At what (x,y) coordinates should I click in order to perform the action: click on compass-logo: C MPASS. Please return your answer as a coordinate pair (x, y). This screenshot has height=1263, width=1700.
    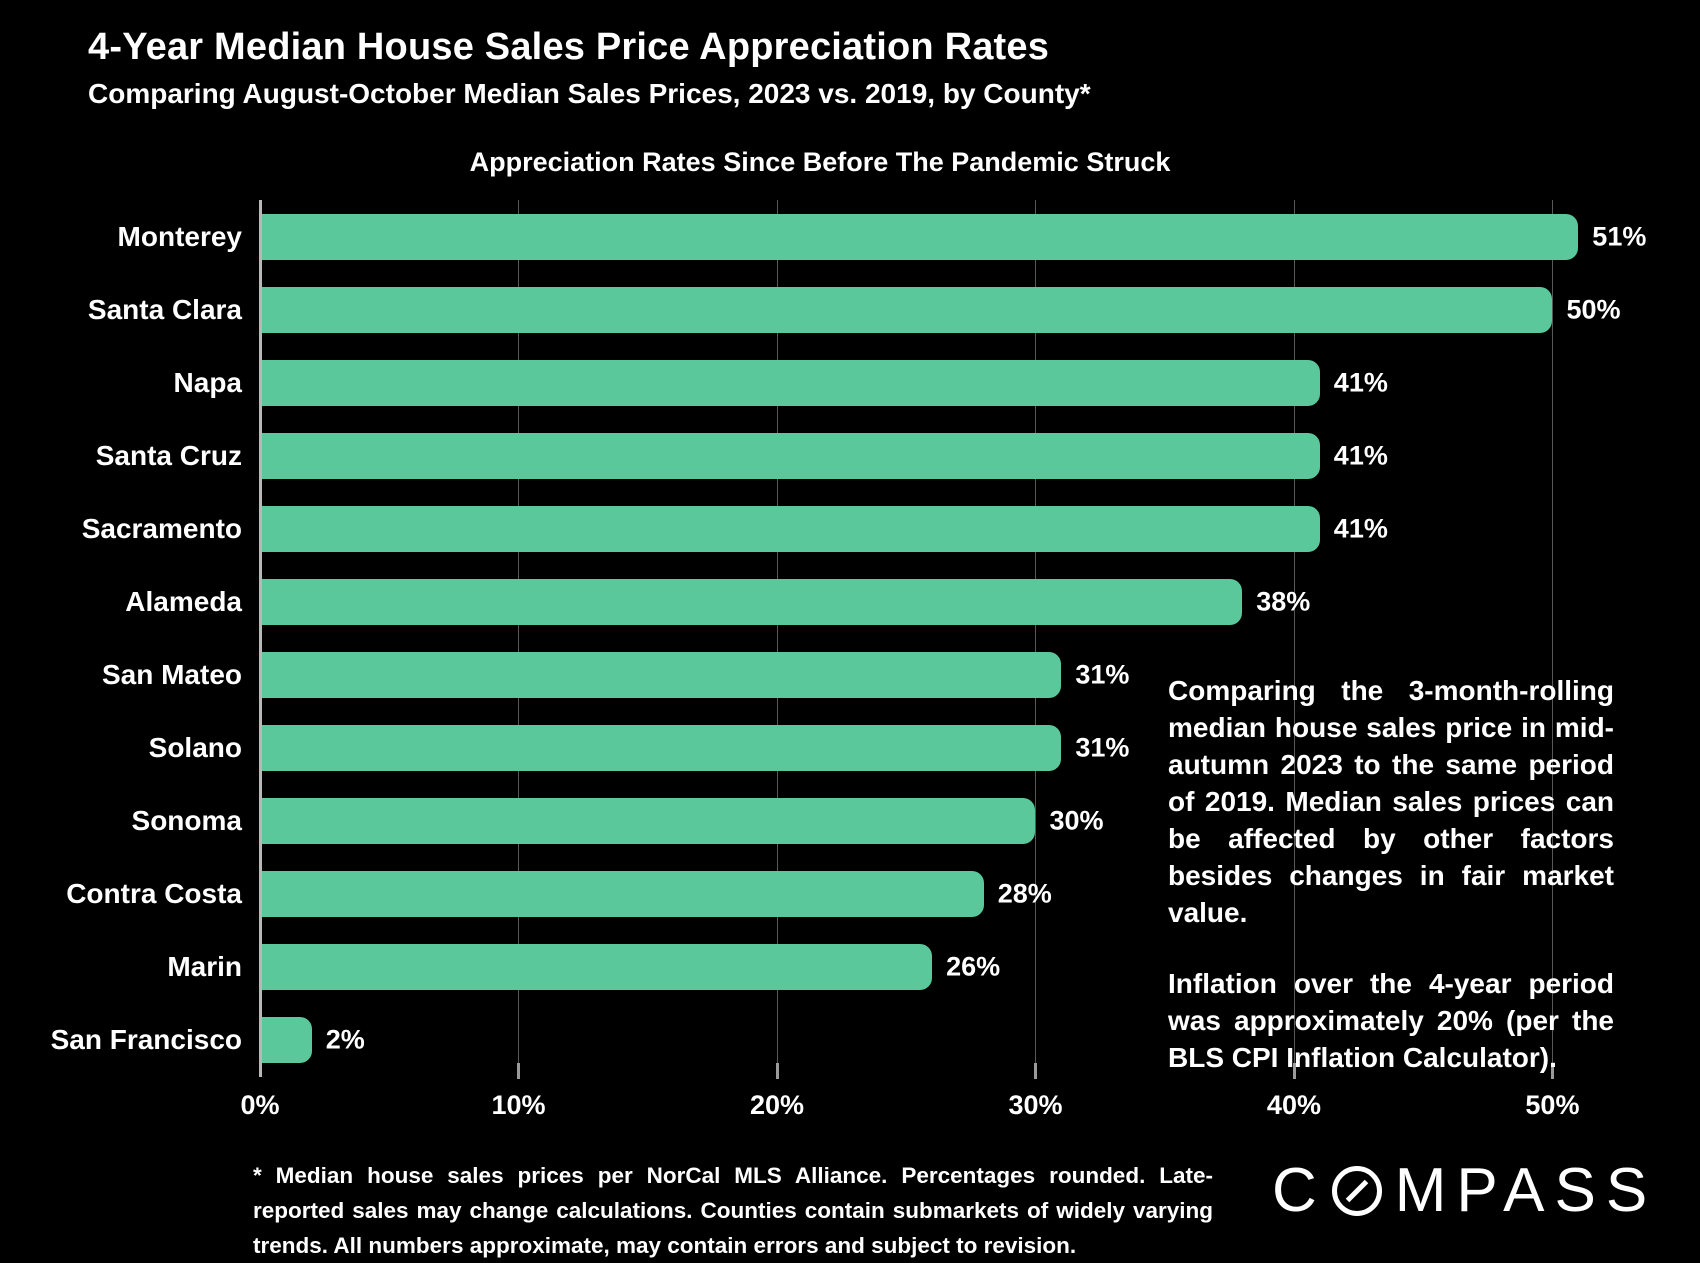
    Looking at the image, I should click on (1464, 1191).